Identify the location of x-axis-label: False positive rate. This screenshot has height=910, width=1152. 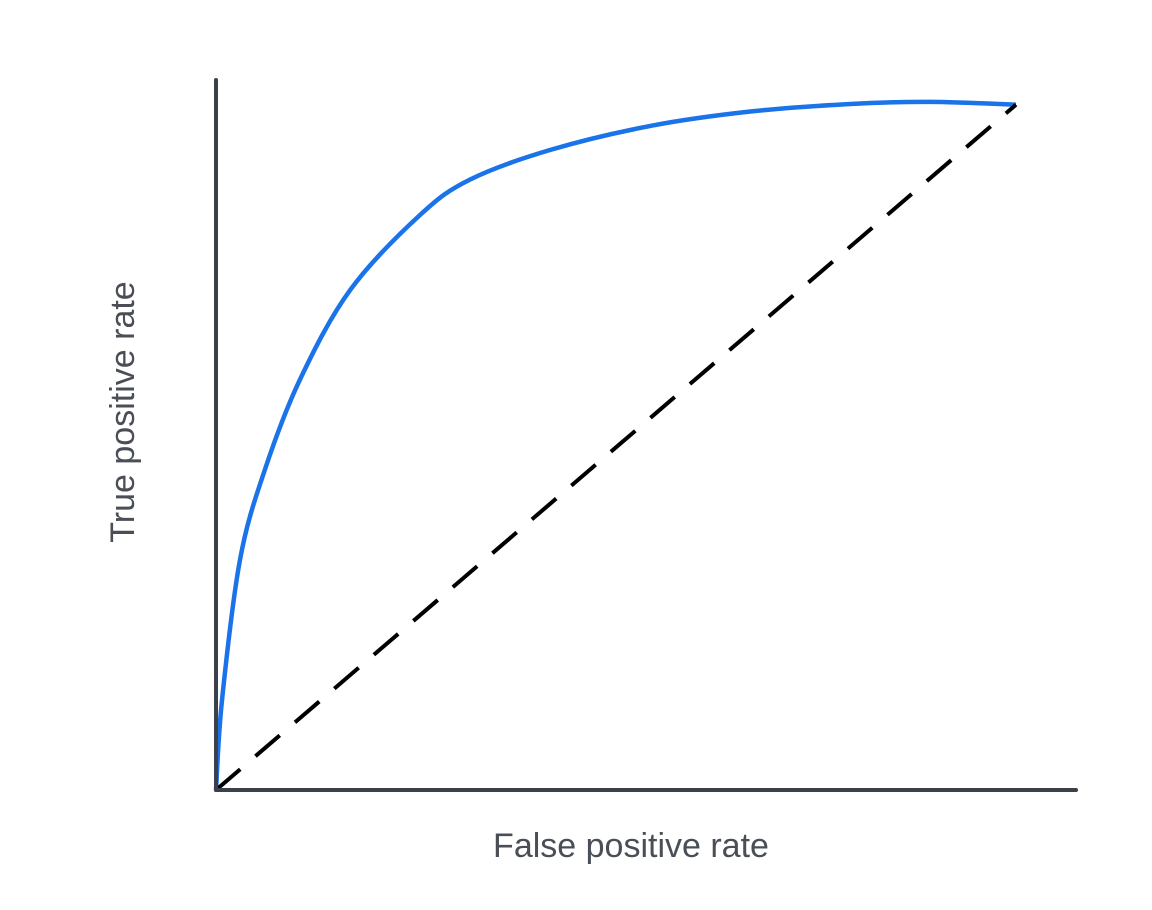
(631, 846).